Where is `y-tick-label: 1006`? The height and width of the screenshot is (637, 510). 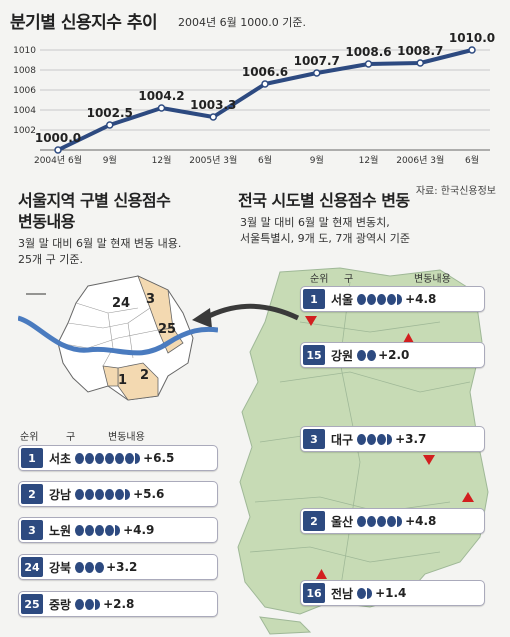 y-tick-label: 1006 is located at coordinates (24, 91).